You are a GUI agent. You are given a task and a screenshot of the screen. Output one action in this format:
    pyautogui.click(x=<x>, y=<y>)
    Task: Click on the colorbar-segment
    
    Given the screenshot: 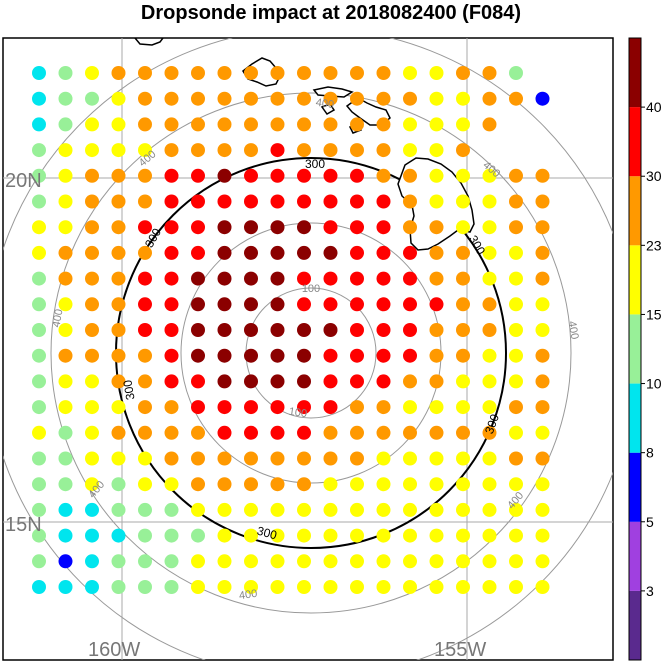 What is the action you would take?
    pyautogui.click(x=635, y=556)
    